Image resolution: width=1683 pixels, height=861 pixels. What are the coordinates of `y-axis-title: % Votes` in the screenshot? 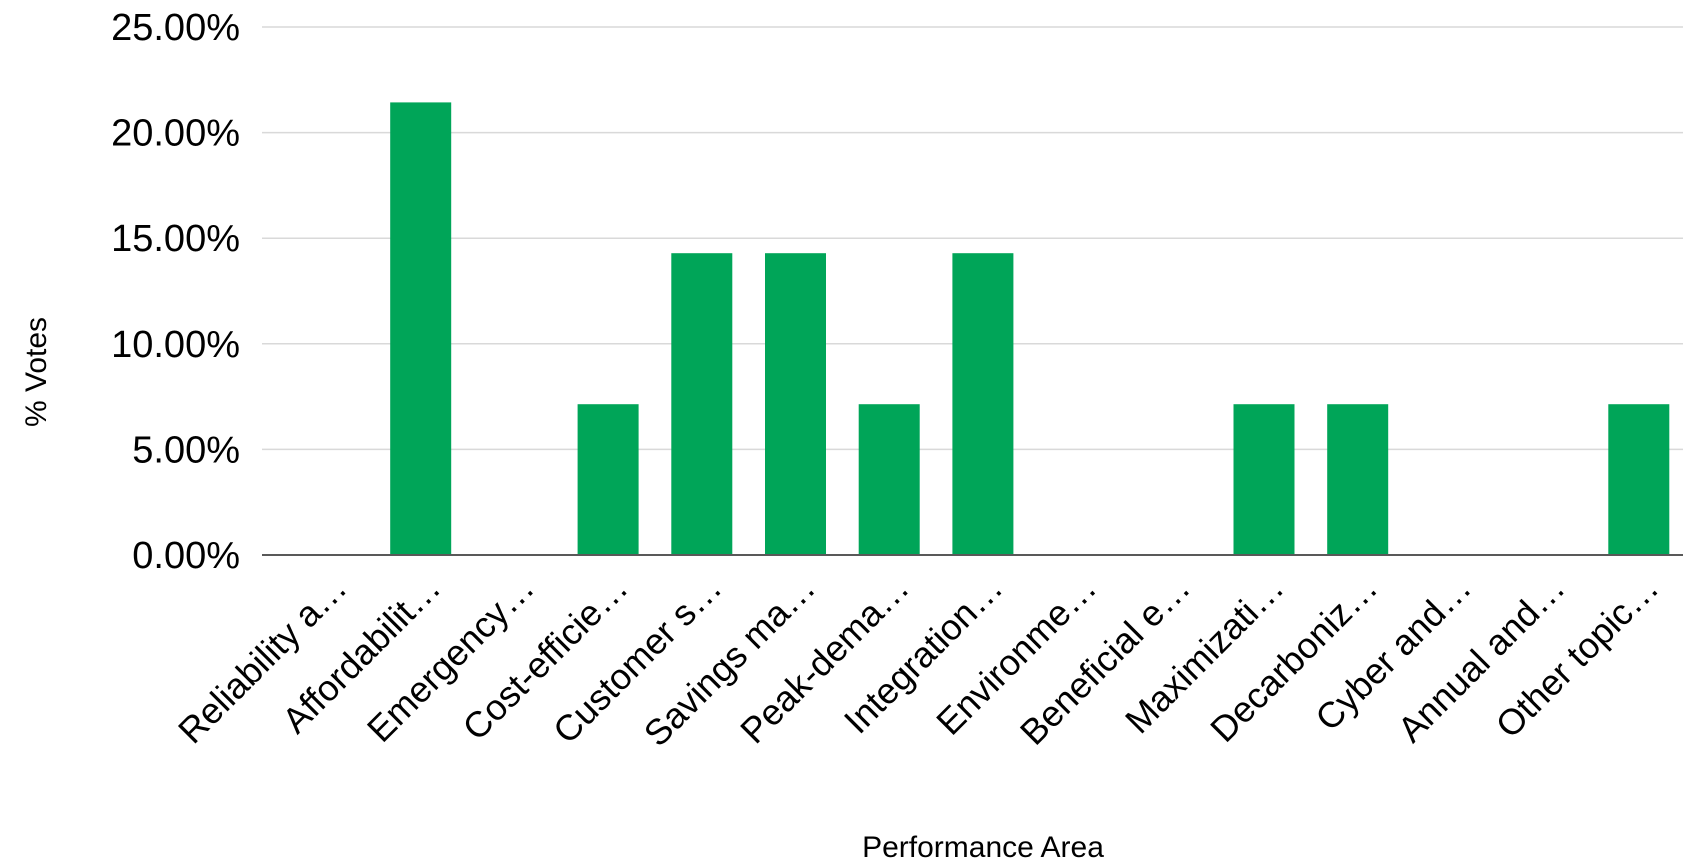 It's located at (36, 372).